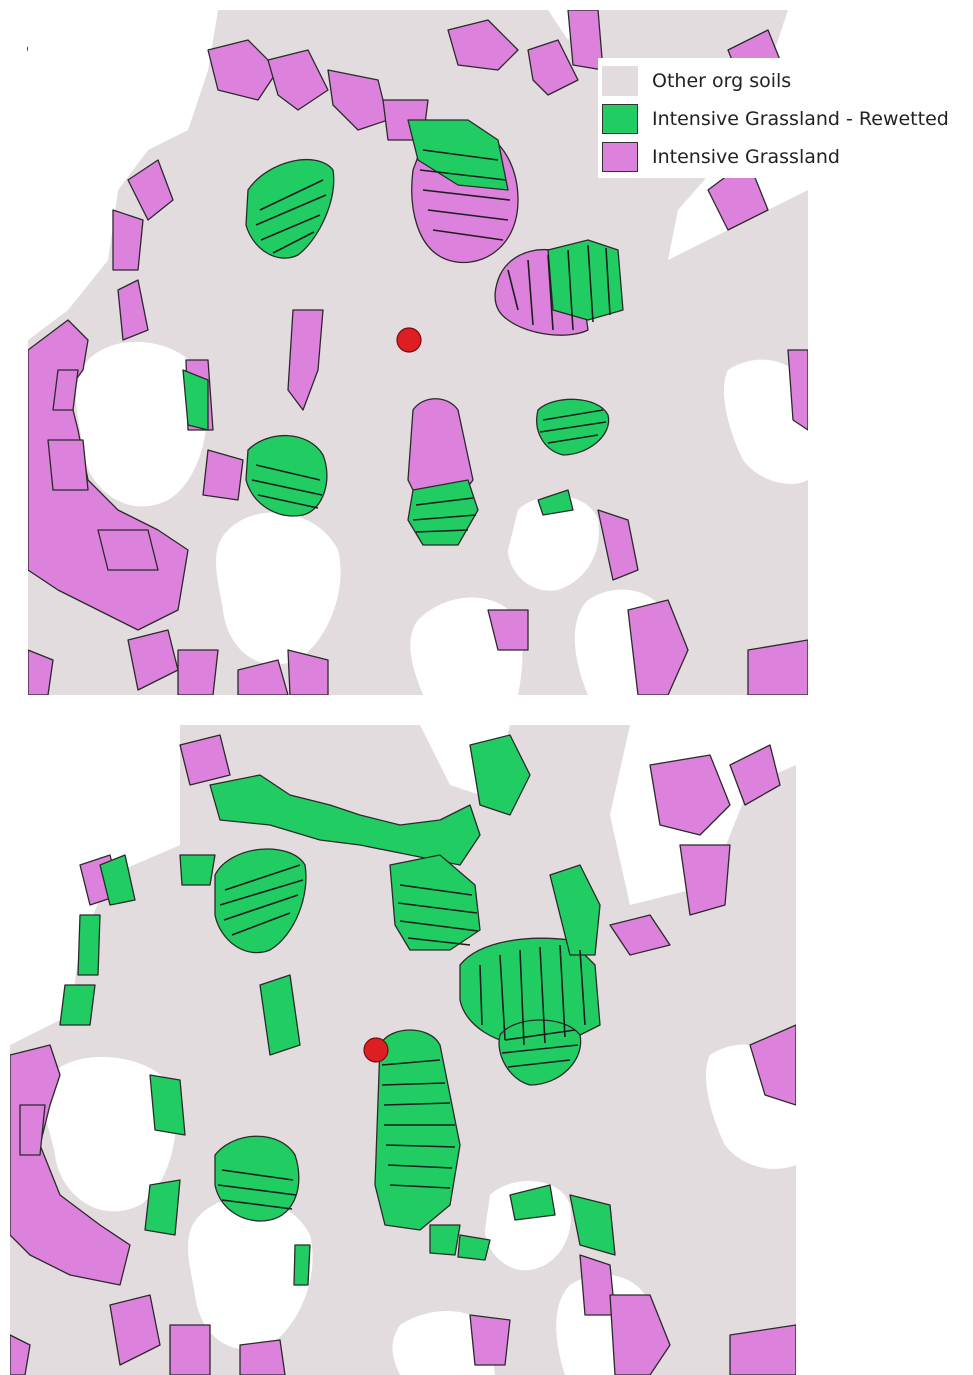 The height and width of the screenshot is (1375, 973). I want to click on legend-item-rewetted: Intensive Grassland - Rewetted, so click(775, 119).